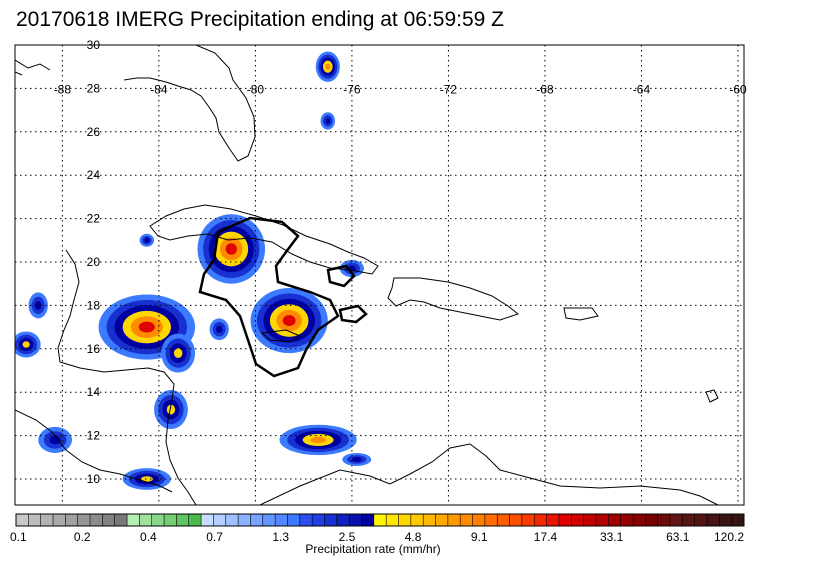  Describe the element at coordinates (33, 67) in the screenshot. I see `coastline-gulf` at that location.